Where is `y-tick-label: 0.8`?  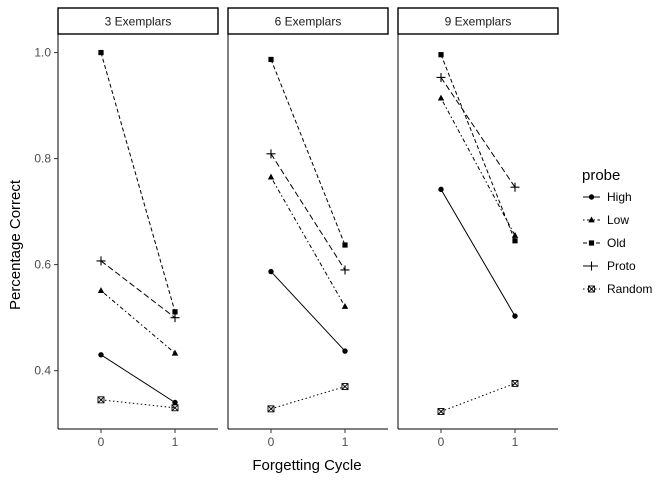 y-tick-label: 0.8 is located at coordinates (42, 159).